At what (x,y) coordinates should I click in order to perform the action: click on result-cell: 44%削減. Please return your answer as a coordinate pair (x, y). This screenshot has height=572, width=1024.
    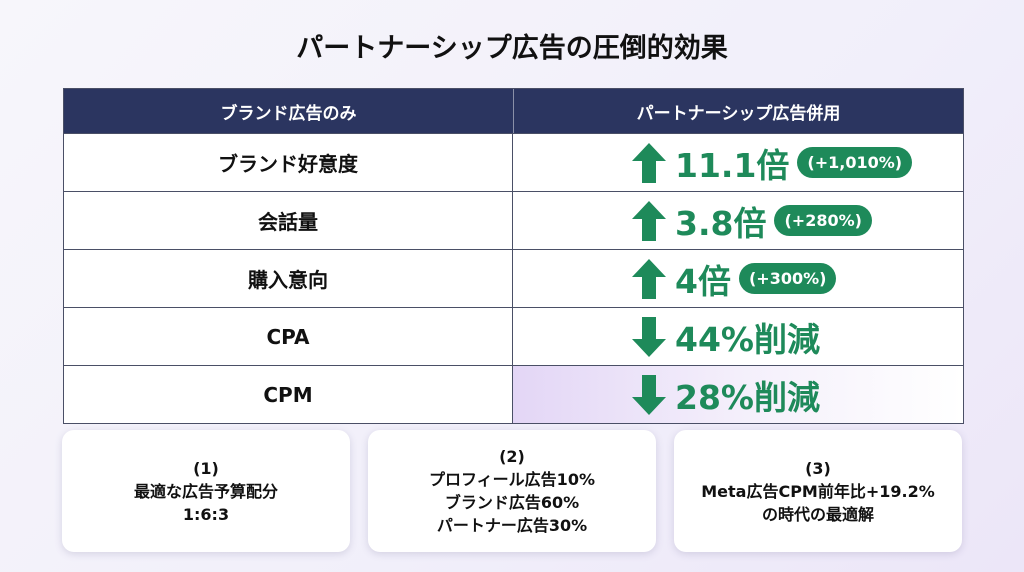
    Looking at the image, I should click on (738, 336).